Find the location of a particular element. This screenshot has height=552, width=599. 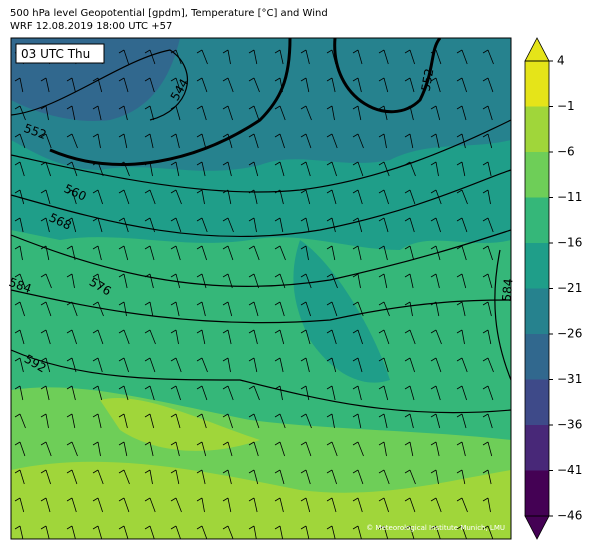

contour-label: 584 is located at coordinates (508, 290).